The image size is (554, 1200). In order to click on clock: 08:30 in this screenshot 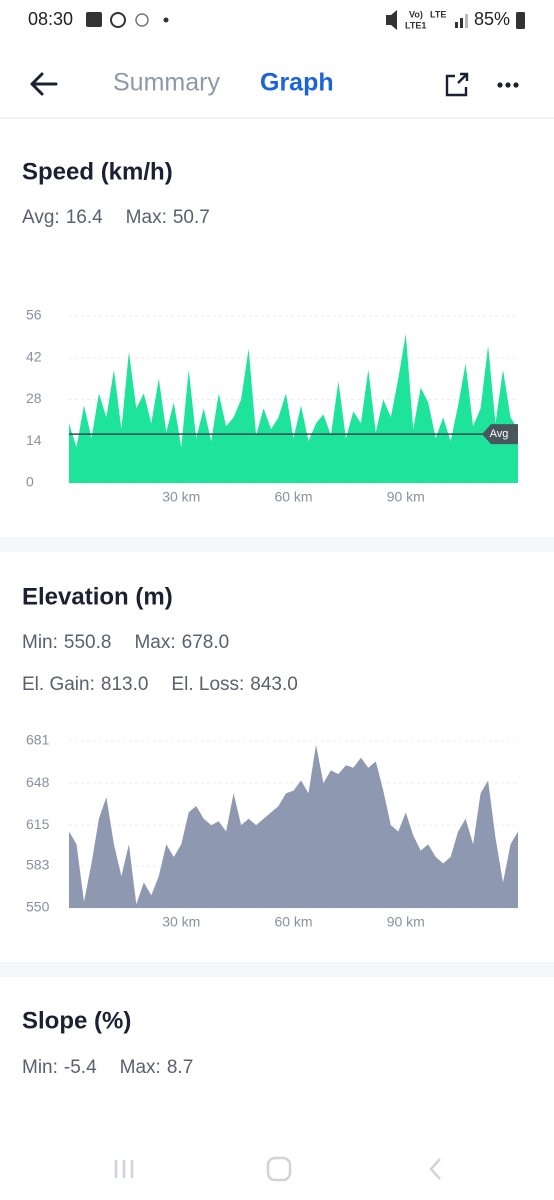, I will do `click(50, 19)`.